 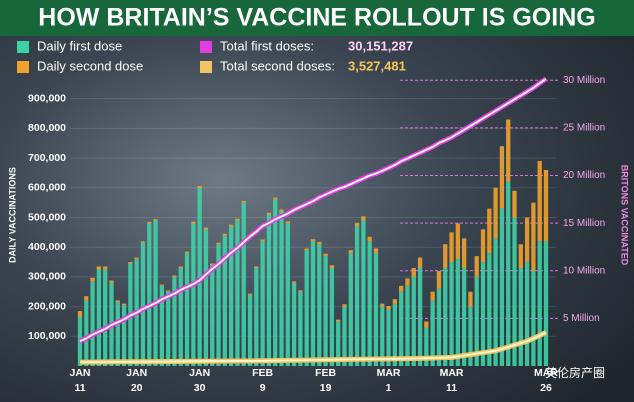 I want to click on y-tick-label: 200,000, so click(x=47, y=306).